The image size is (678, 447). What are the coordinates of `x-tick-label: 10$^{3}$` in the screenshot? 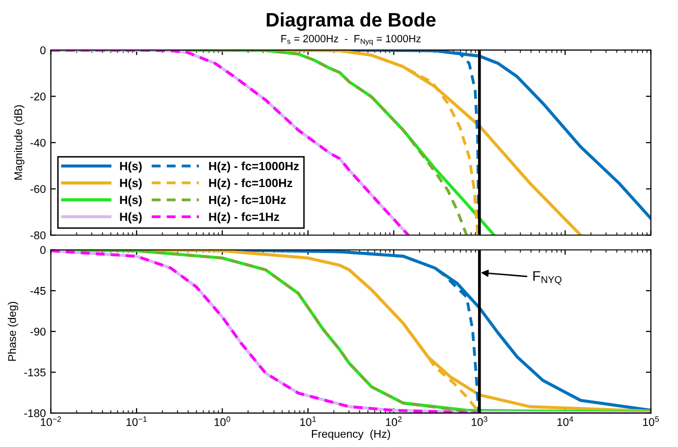 It's located at (480, 421).